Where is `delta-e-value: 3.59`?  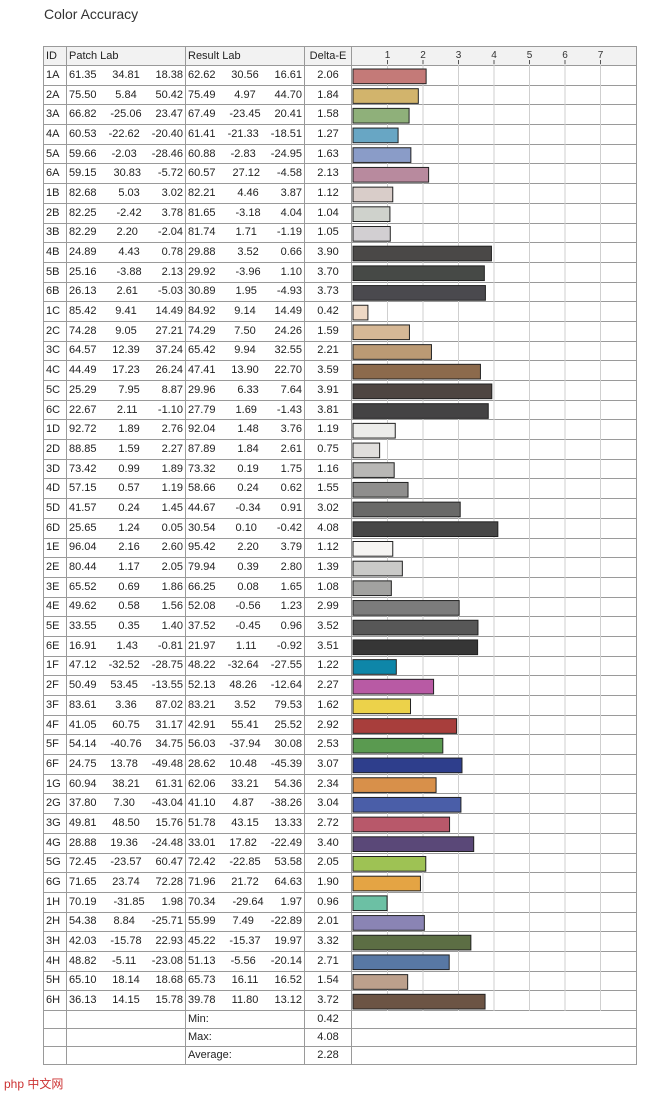 delta-e-value: 3.59 is located at coordinates (328, 370).